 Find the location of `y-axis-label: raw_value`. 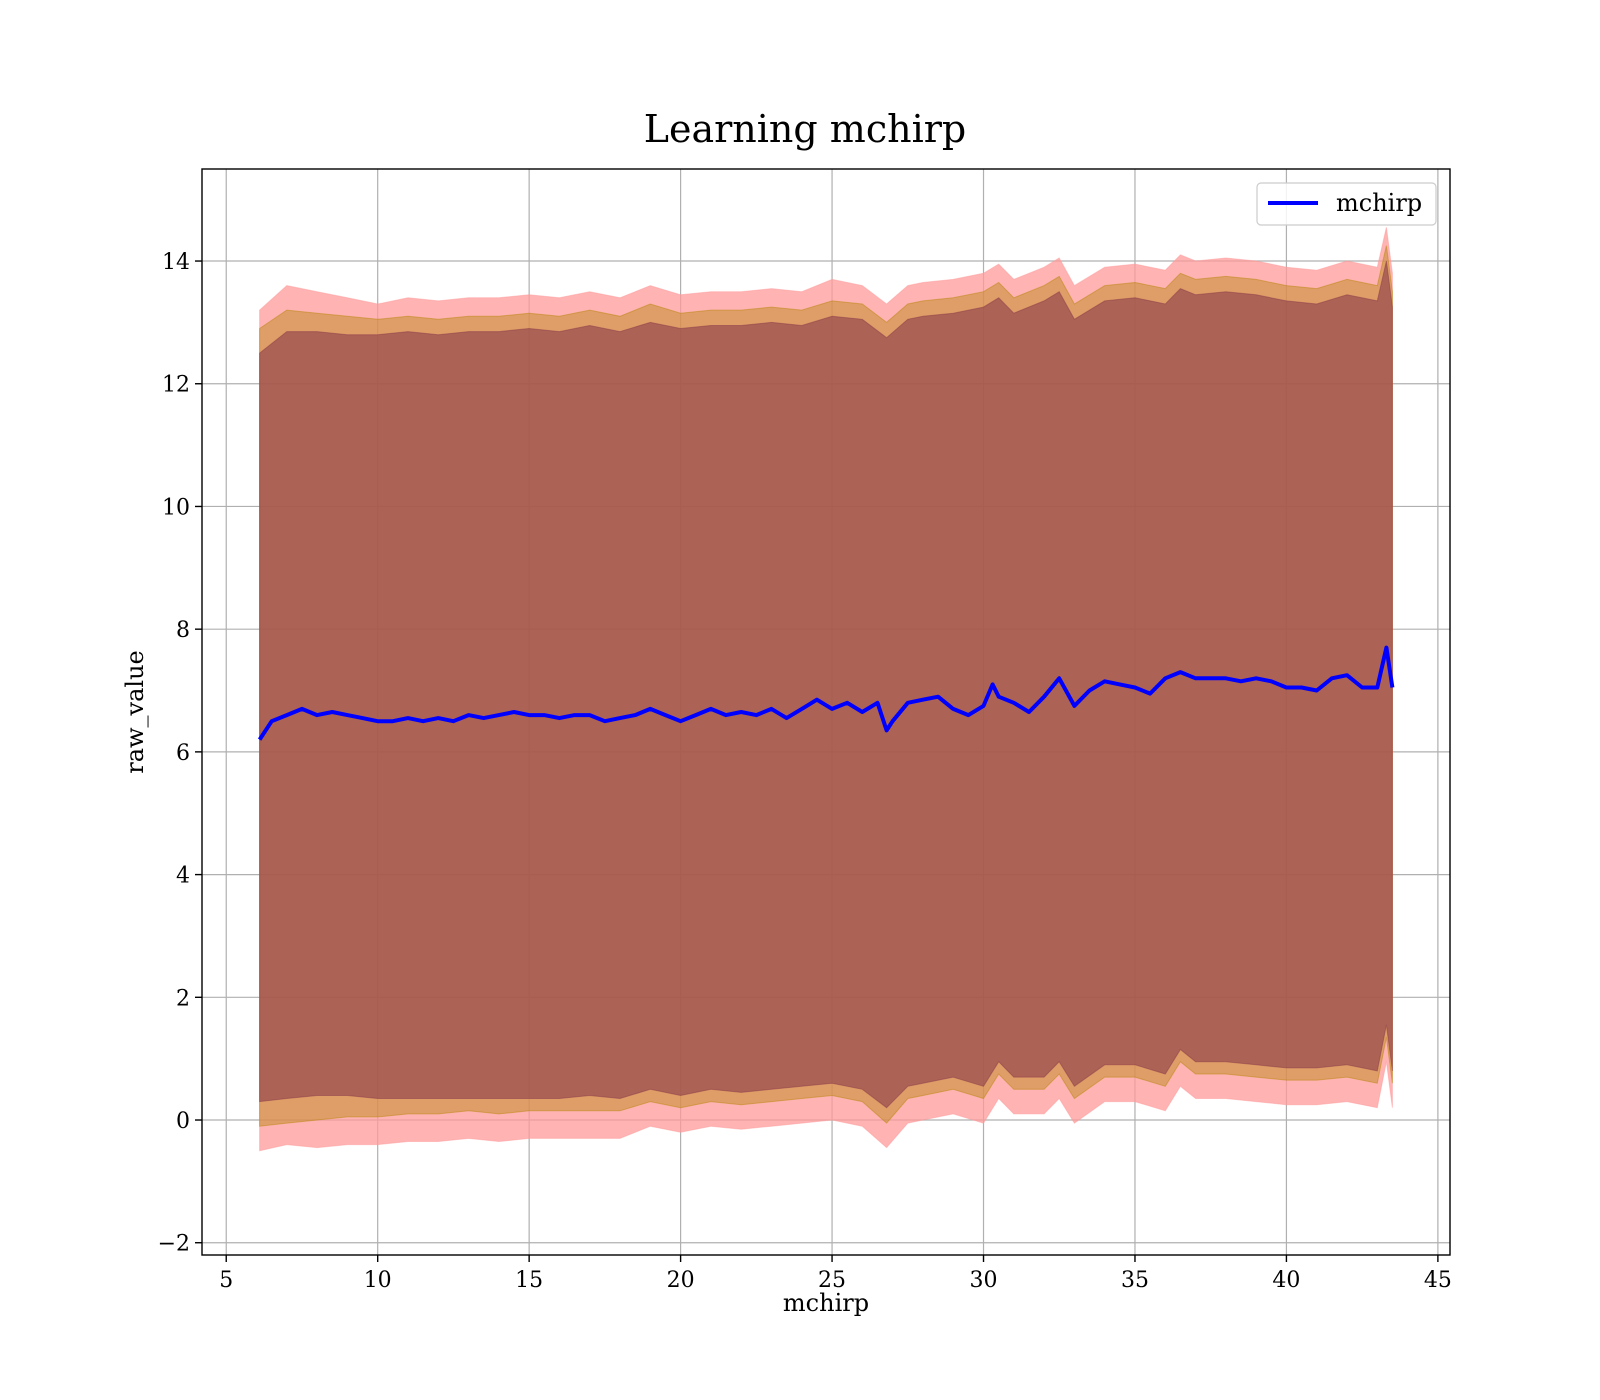

y-axis-label: raw_value is located at coordinates (135, 712).